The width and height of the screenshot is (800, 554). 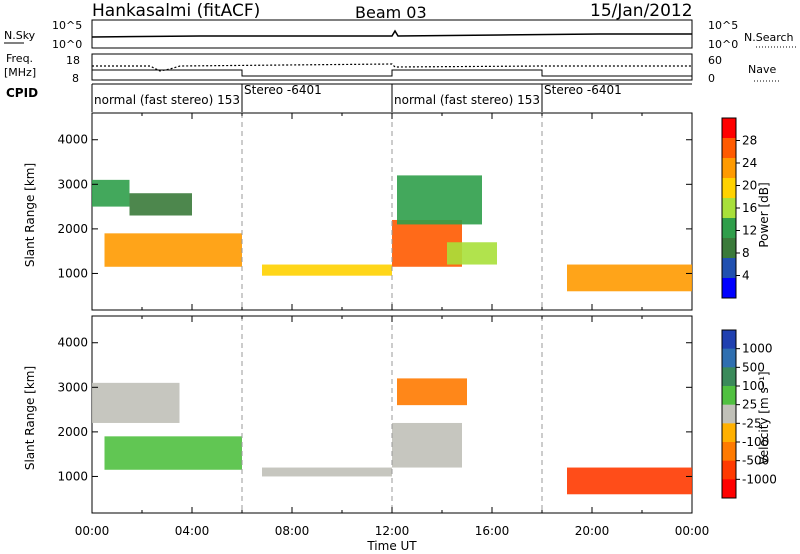 I want to click on x-tick-label: 20:00, so click(x=592, y=531).